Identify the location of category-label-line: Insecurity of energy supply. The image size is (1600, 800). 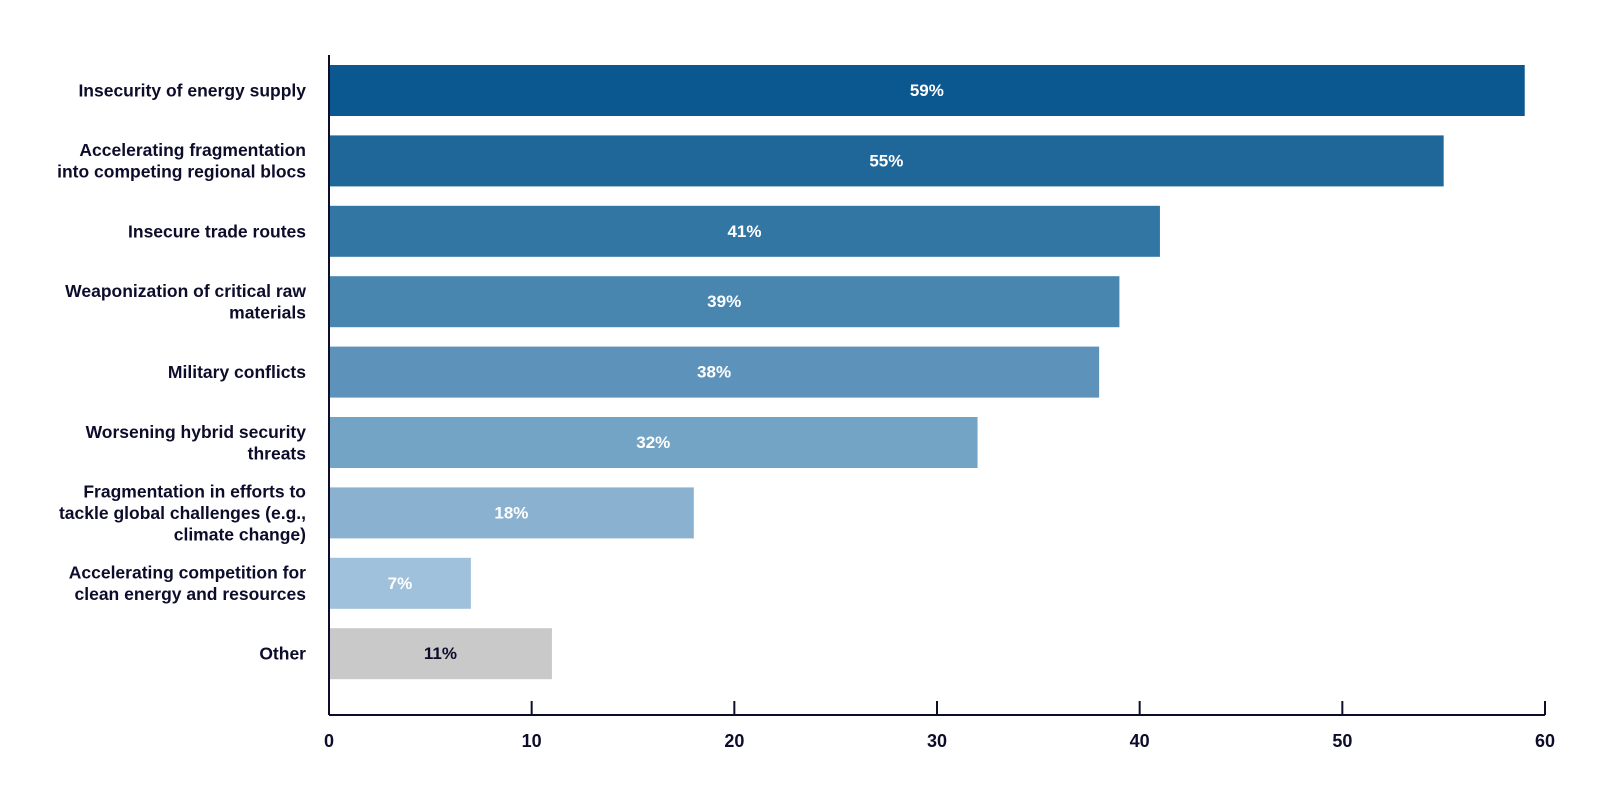
(192, 91).